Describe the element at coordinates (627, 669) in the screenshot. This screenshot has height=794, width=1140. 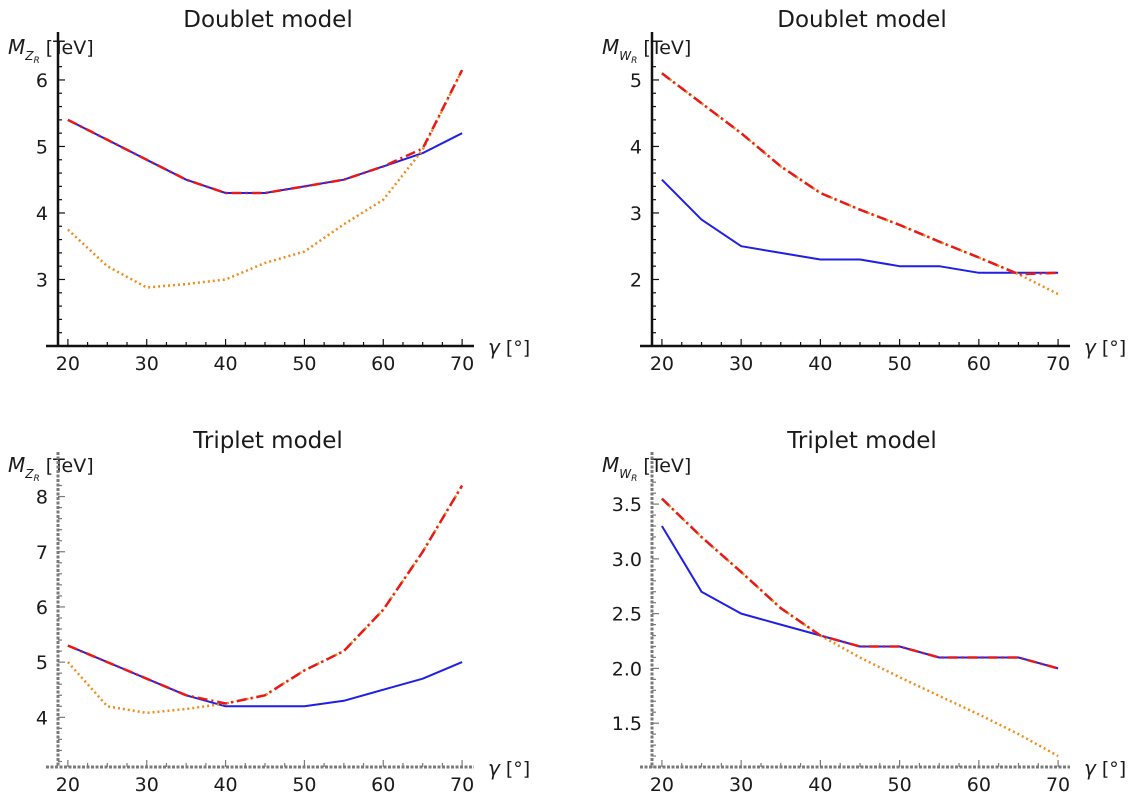
I see `y-tick-label: 2.0` at that location.